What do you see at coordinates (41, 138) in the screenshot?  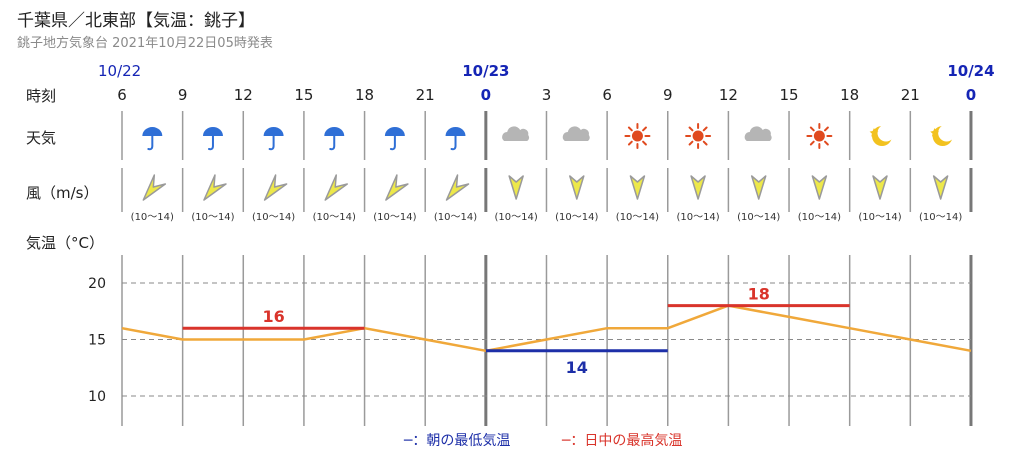 I see `weather-row-label: 天気` at bounding box center [41, 138].